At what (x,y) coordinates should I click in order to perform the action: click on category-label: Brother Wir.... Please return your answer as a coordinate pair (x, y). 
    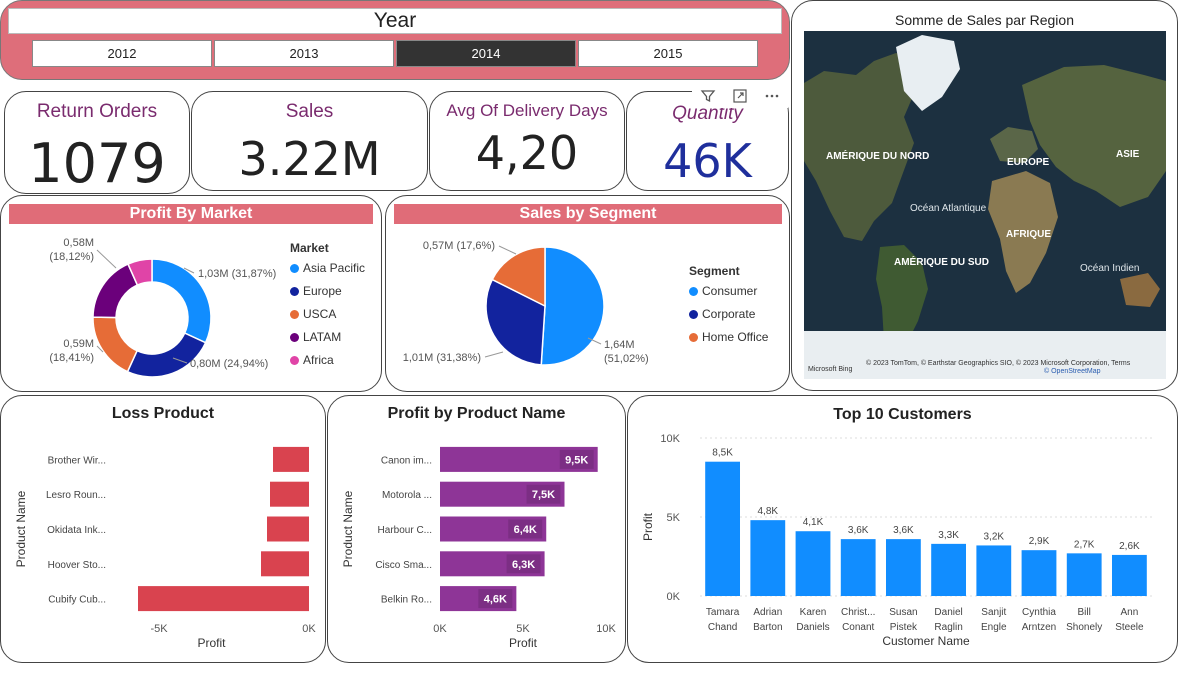
    Looking at the image, I should click on (77, 460).